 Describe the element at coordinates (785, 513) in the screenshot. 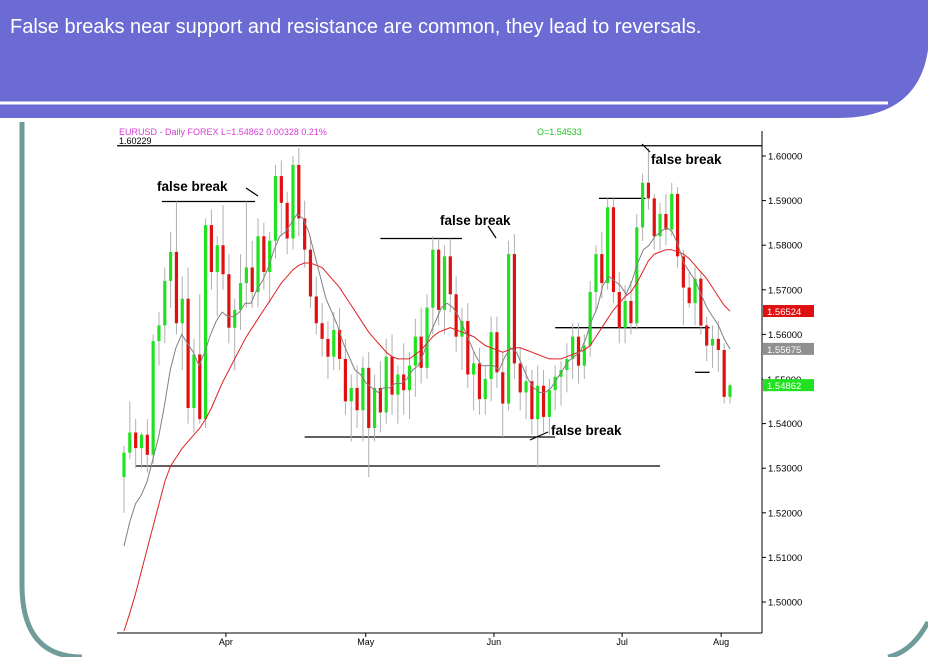

I see `price-tick-label: 1.52000` at that location.